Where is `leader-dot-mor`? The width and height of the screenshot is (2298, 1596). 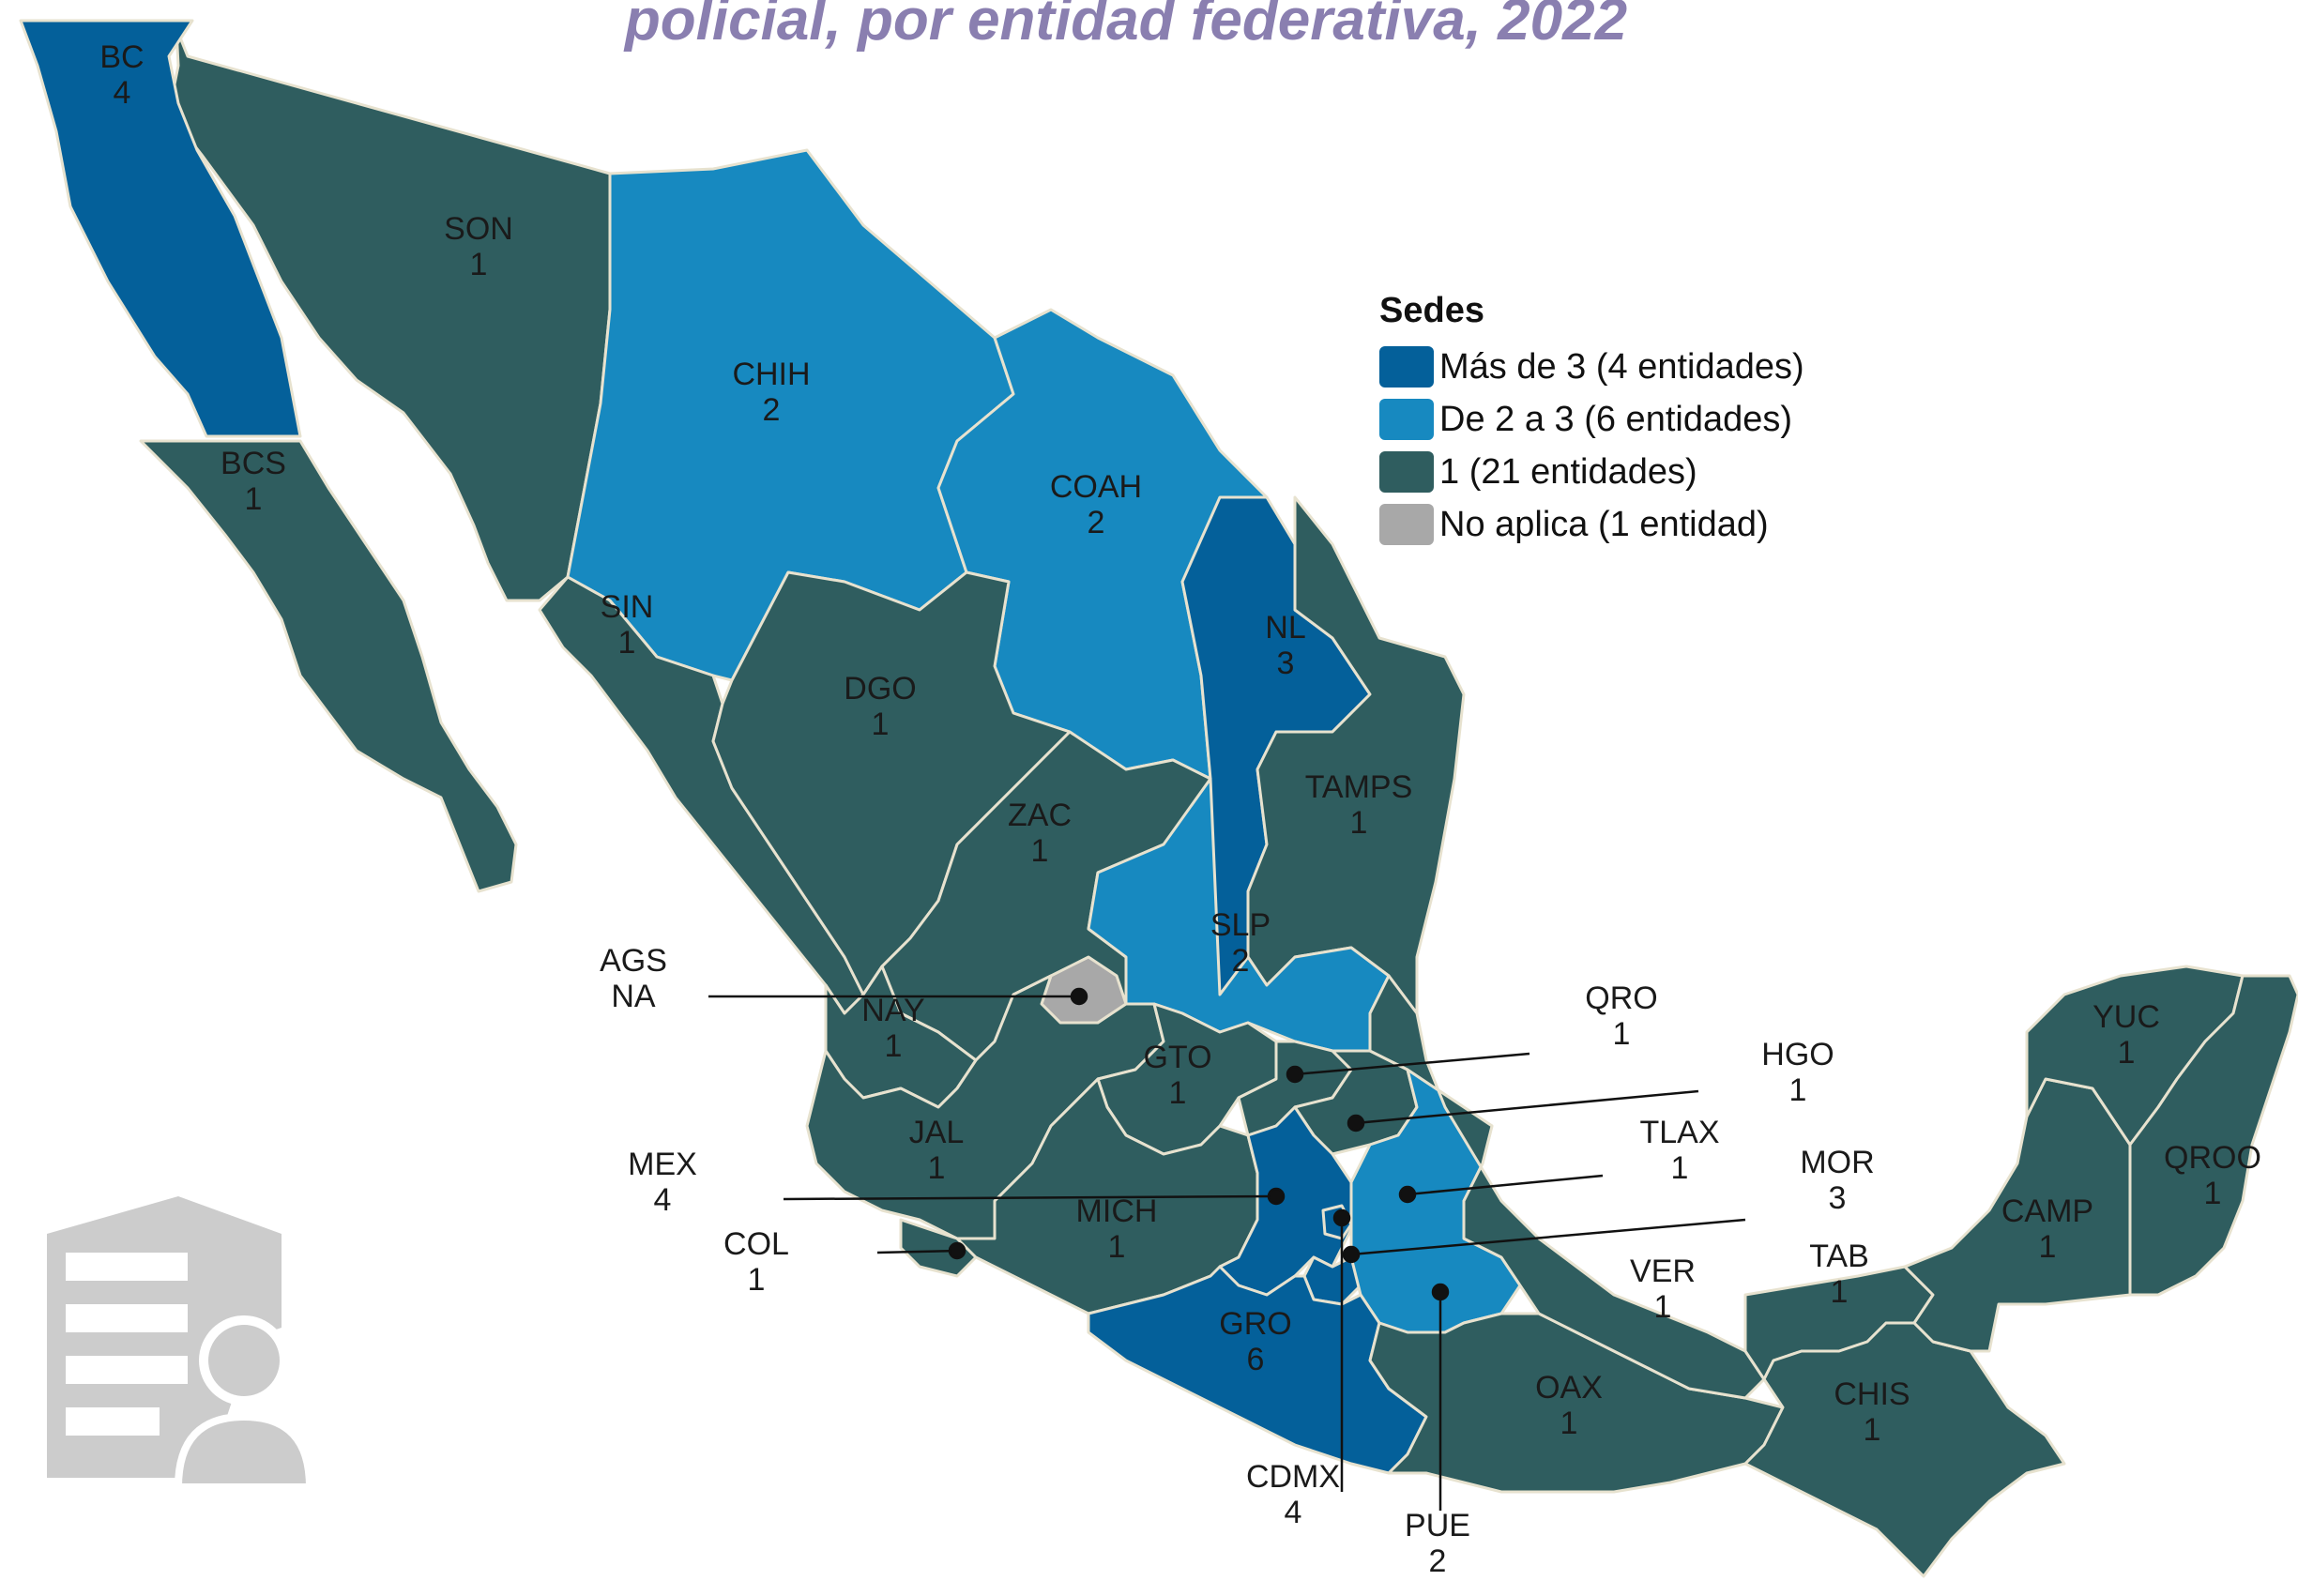
leader-dot-mor is located at coordinates (1352, 1255).